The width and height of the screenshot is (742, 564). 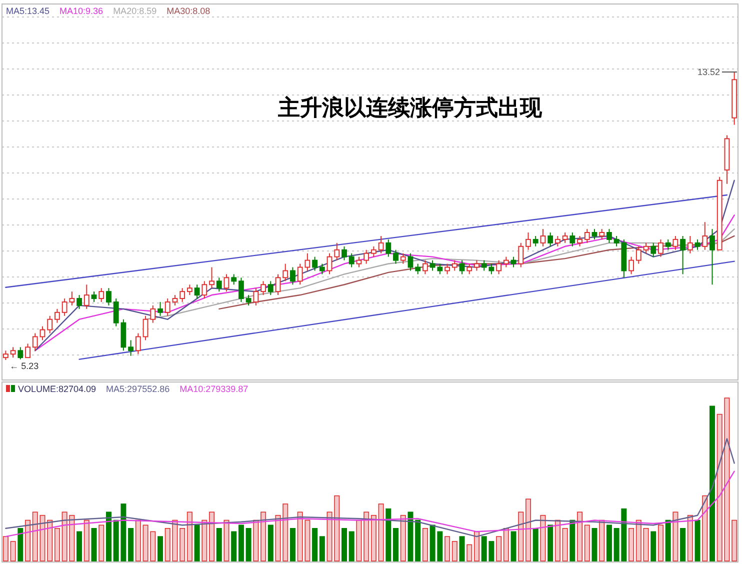 What do you see at coordinates (82, 11) in the screenshot?
I see `text: MA10:9.36` at bounding box center [82, 11].